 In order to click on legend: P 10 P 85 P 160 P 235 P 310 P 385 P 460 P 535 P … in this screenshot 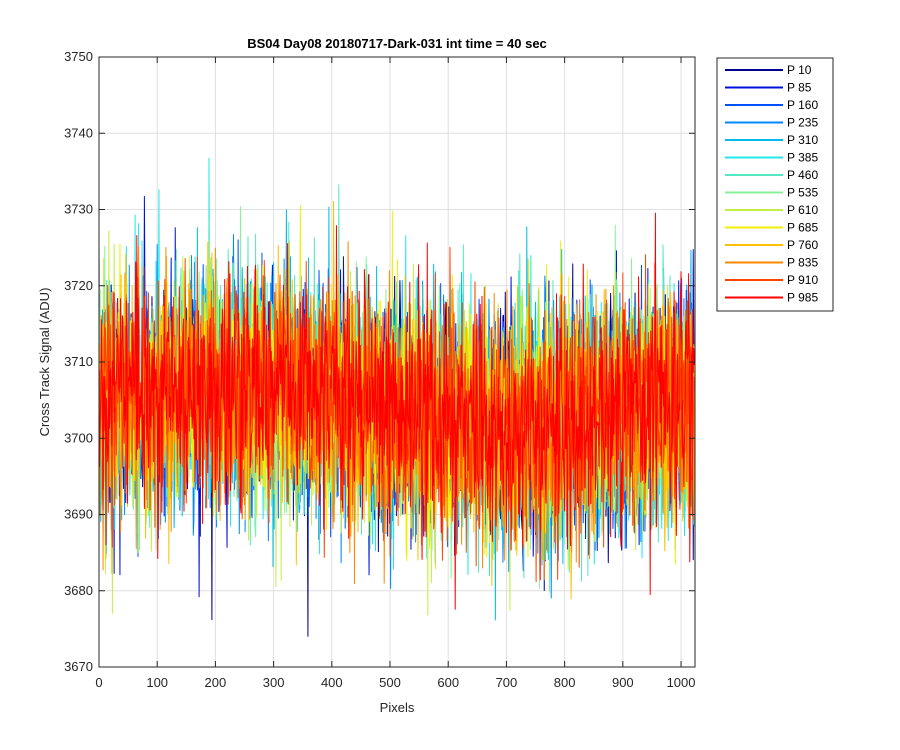, I will do `click(775, 184)`.